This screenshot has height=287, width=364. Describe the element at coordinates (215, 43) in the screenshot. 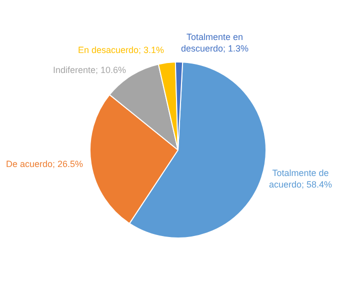

I see `slice-label: Totalmente en descuerdo; 1.3%` at that location.